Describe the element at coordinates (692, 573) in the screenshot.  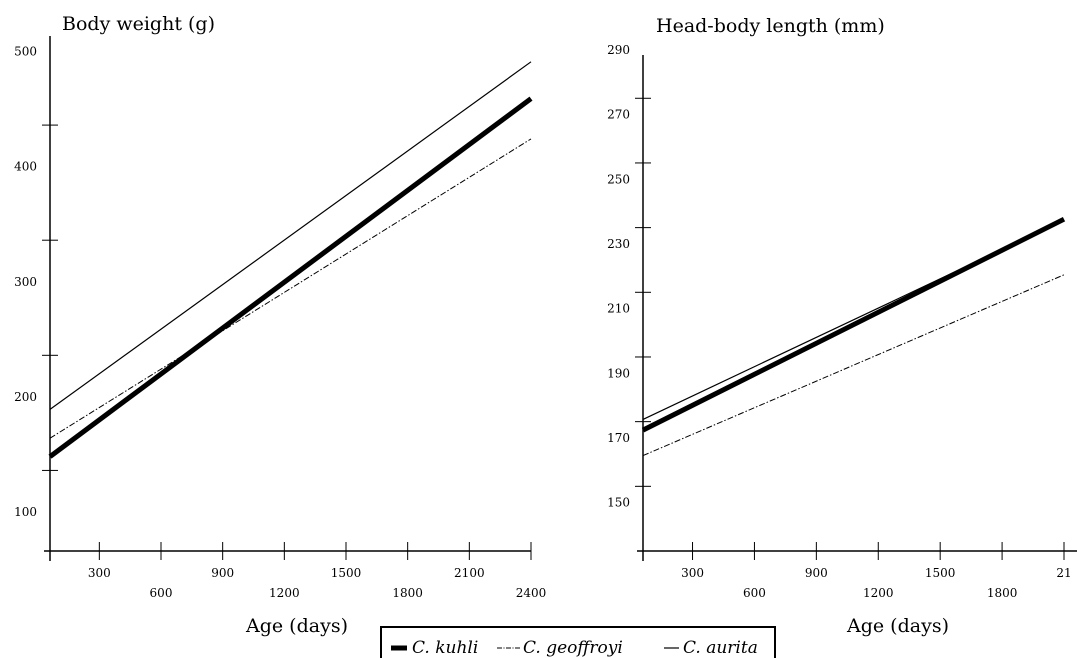
I see `head-body-length-x-tick-label-300: 300` at that location.